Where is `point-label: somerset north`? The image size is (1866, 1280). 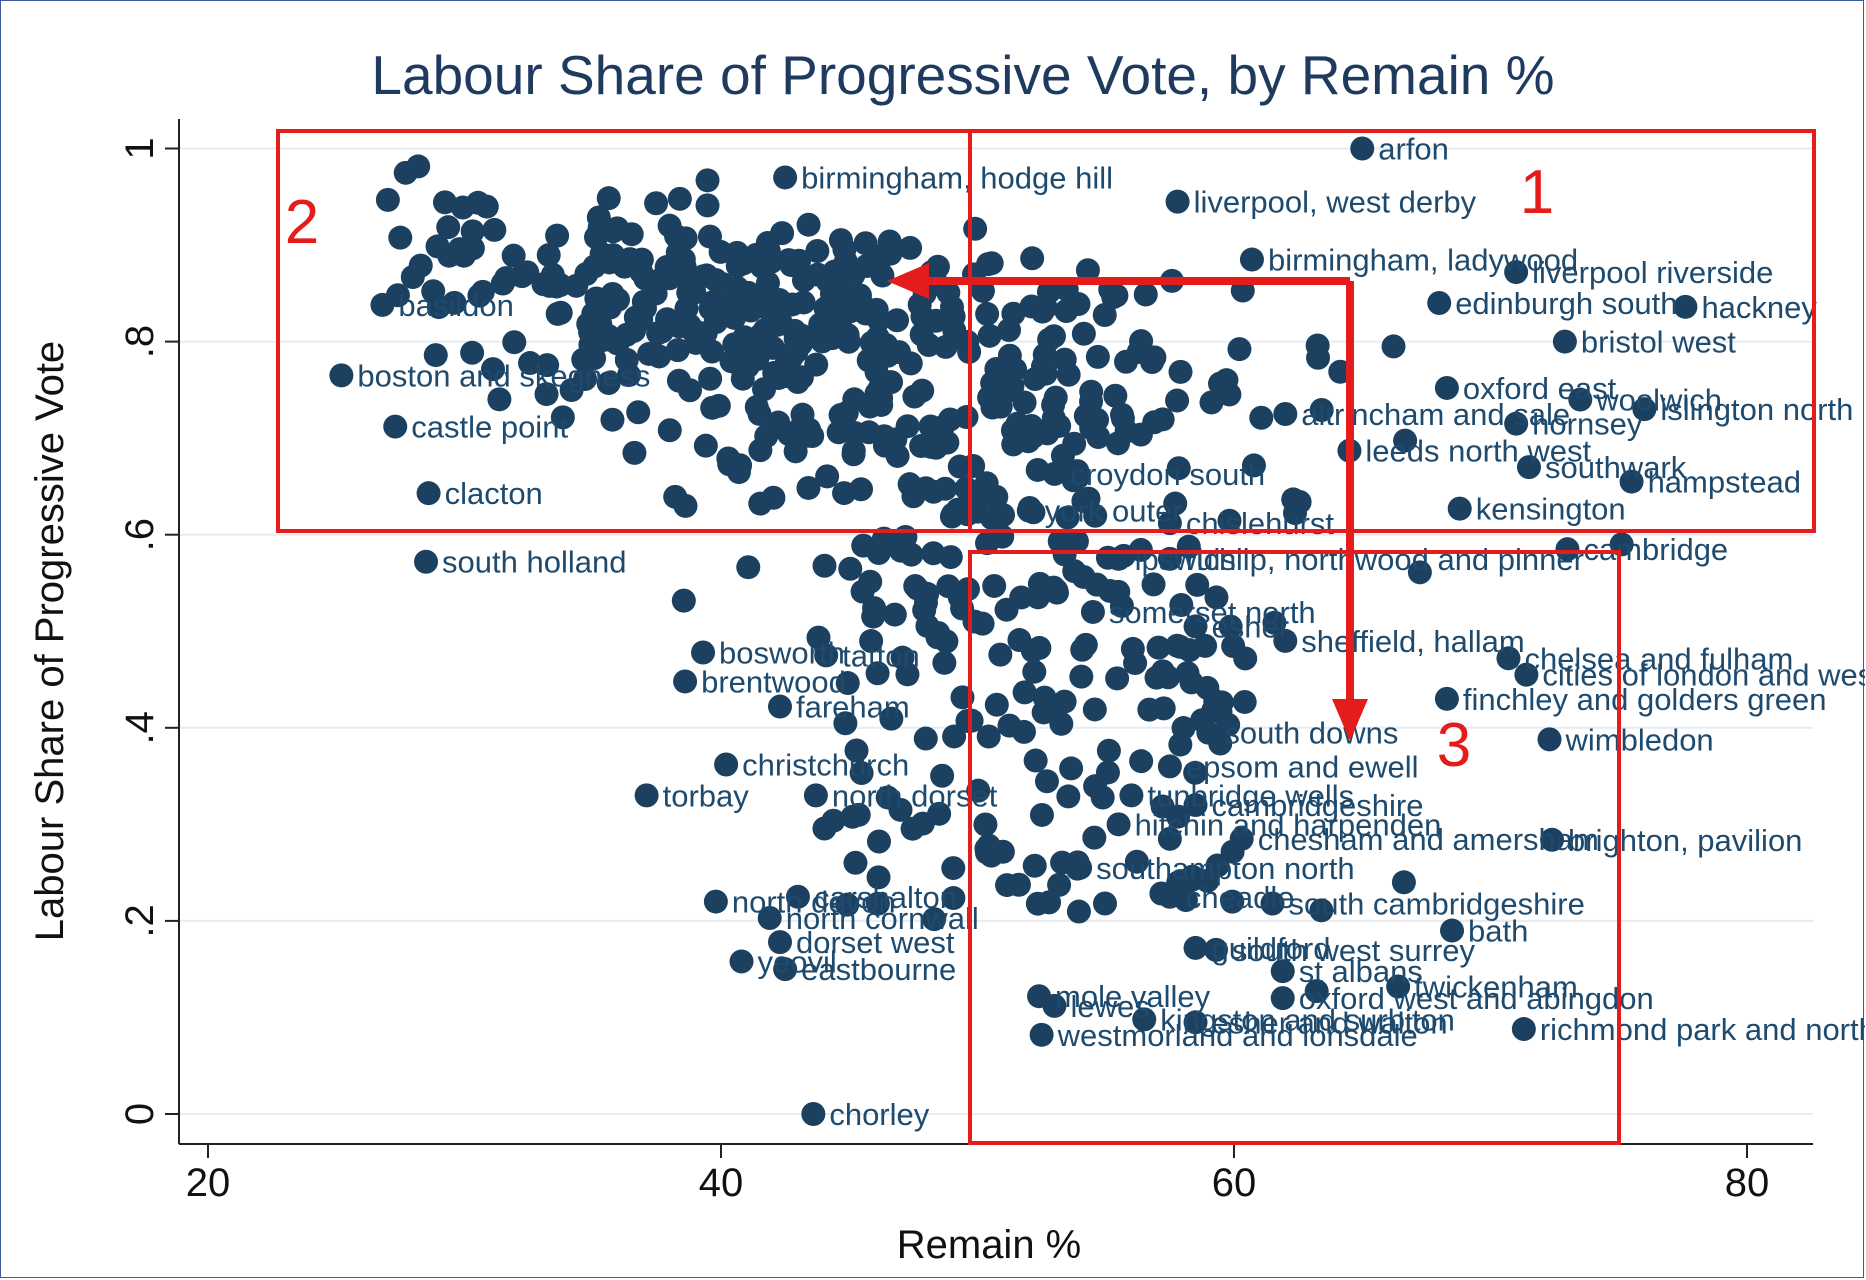
point-label: somerset north is located at coordinates (1212, 612).